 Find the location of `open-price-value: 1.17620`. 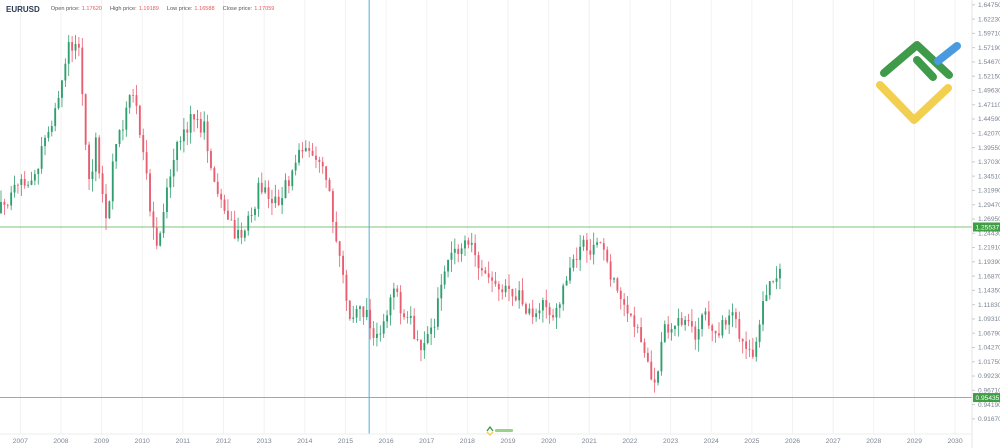

open-price-value: 1.17620 is located at coordinates (91, 9).